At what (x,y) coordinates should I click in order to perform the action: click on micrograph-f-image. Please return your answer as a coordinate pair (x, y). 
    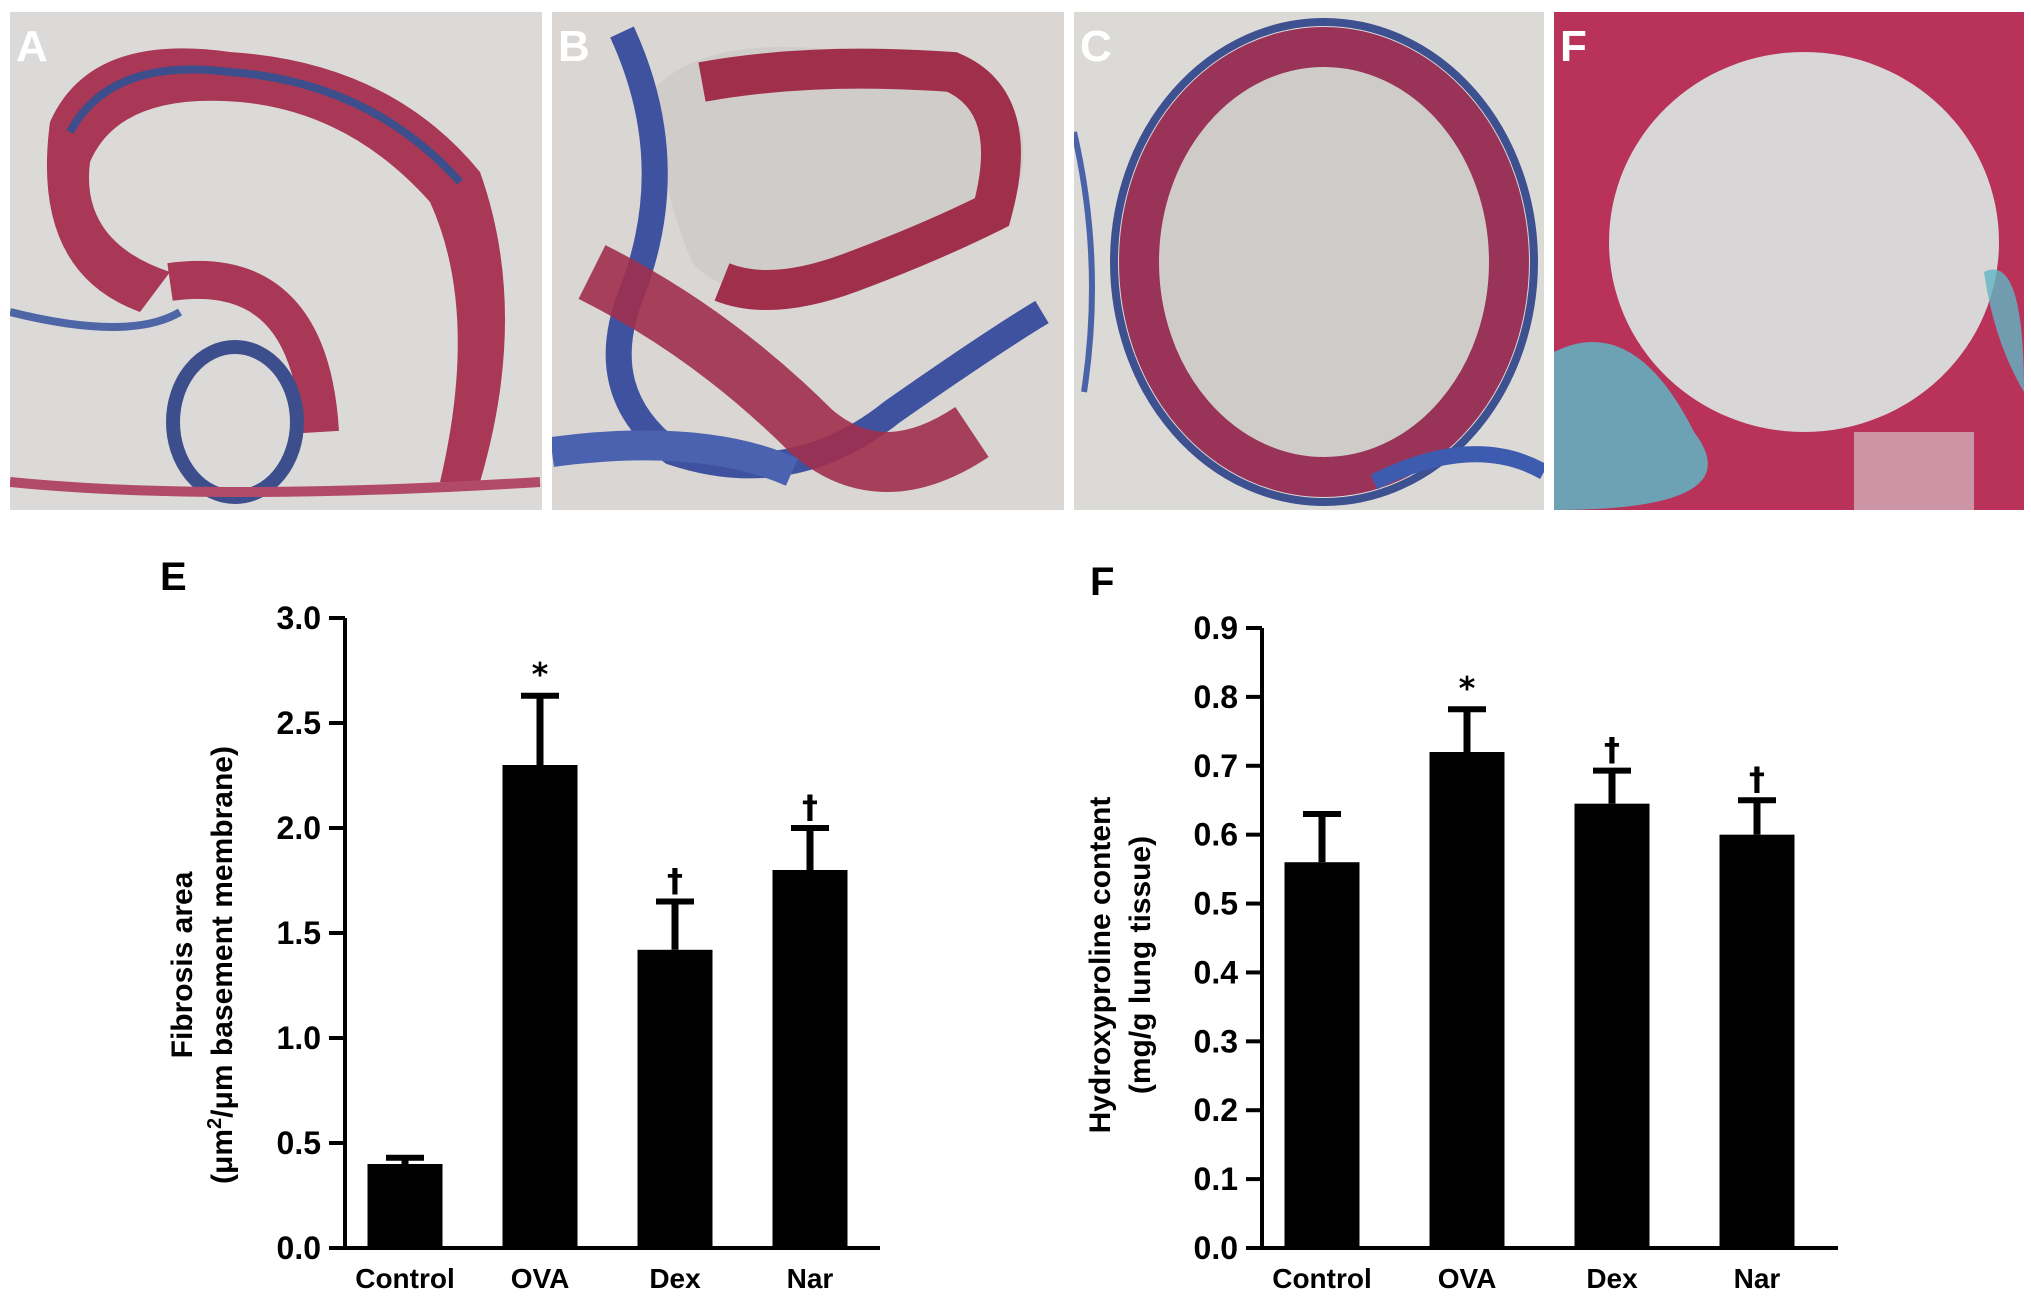
    Looking at the image, I should click on (1789, 261).